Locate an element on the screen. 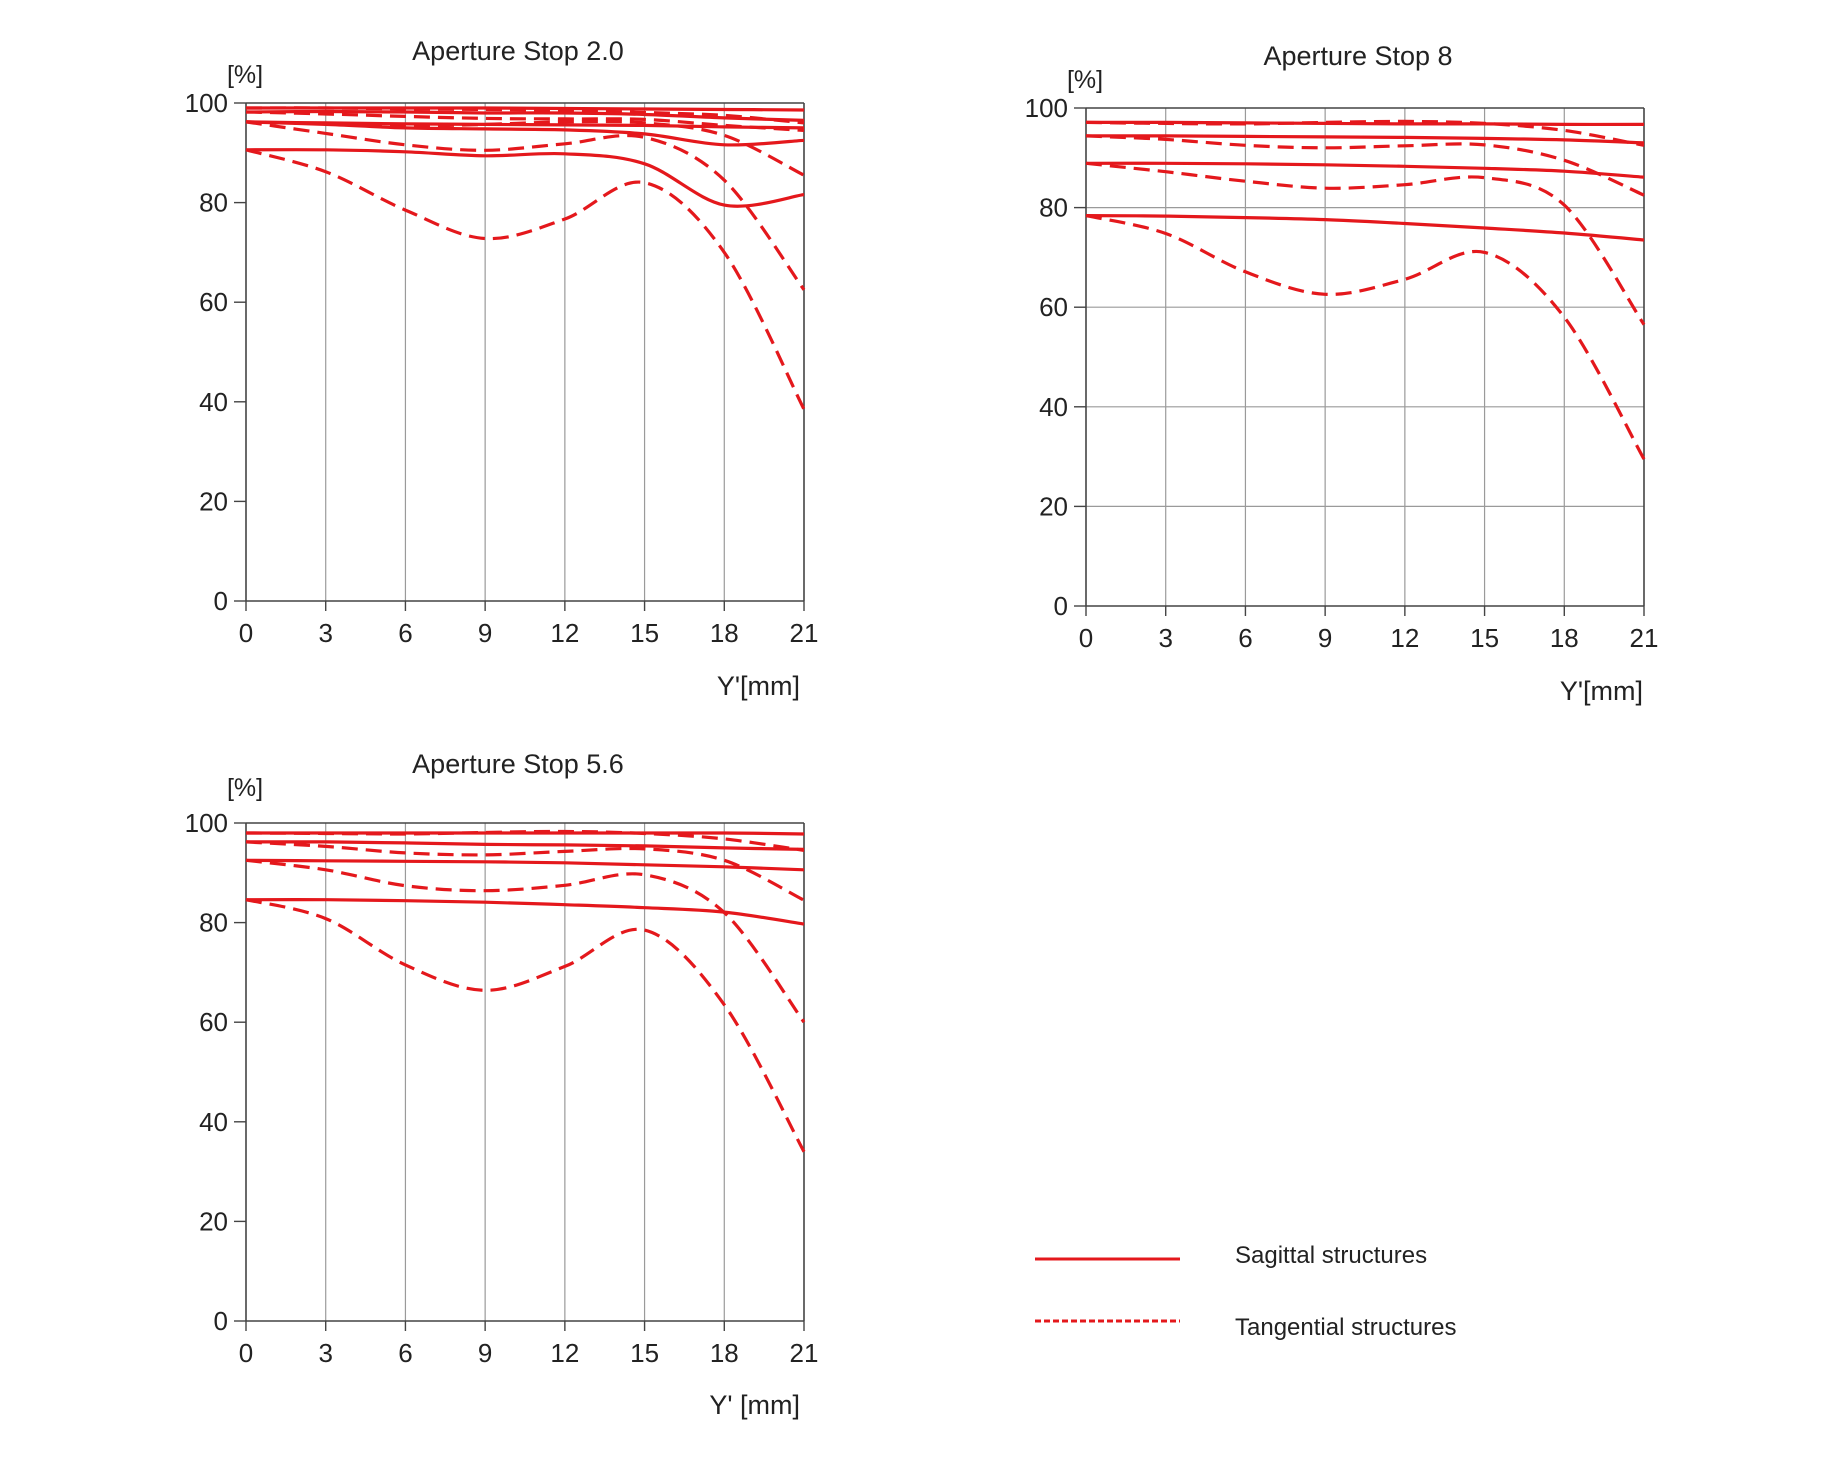 The width and height of the screenshot is (1830, 1469). legend-label-sagittal: Sagittal structures is located at coordinates (1331, 1255).